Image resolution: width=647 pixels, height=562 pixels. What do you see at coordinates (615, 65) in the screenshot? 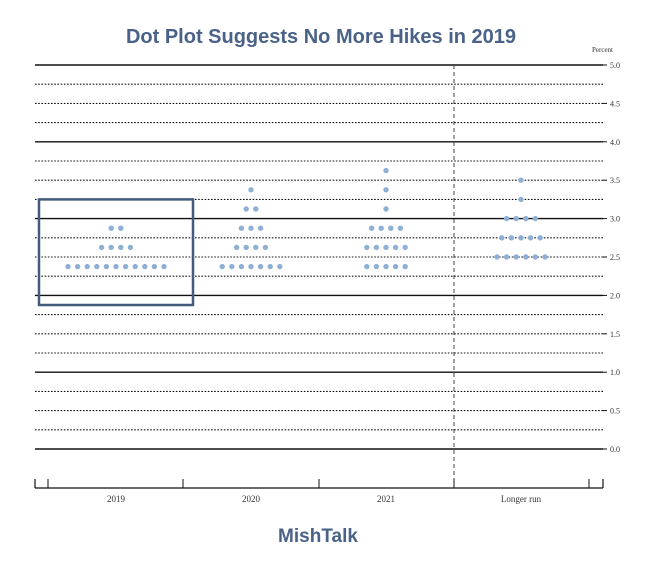
I see `y-tick-label: 5.0` at bounding box center [615, 65].